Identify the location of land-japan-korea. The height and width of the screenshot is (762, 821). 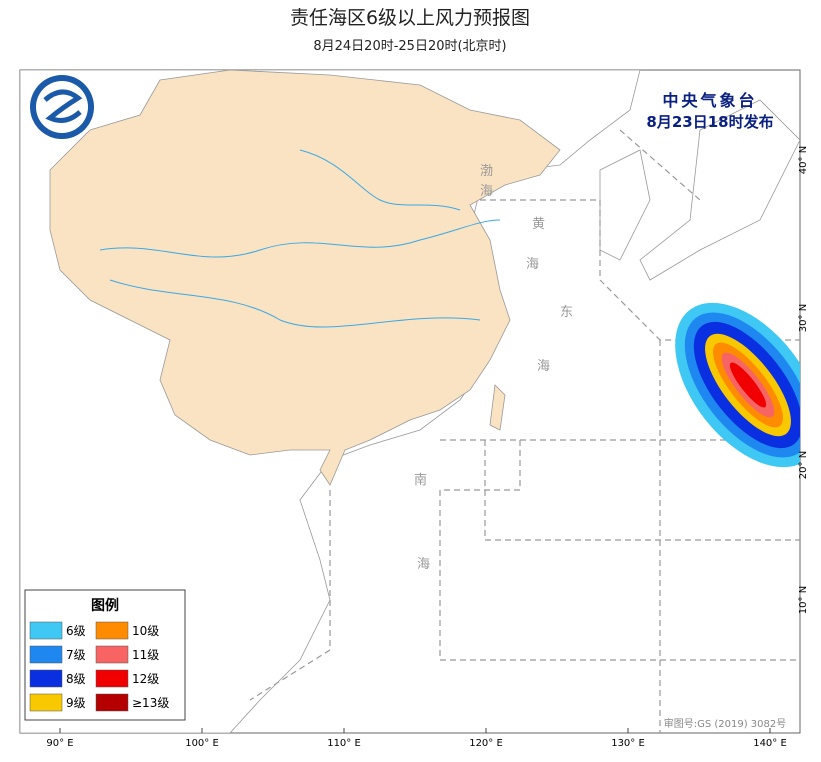
(699, 190).